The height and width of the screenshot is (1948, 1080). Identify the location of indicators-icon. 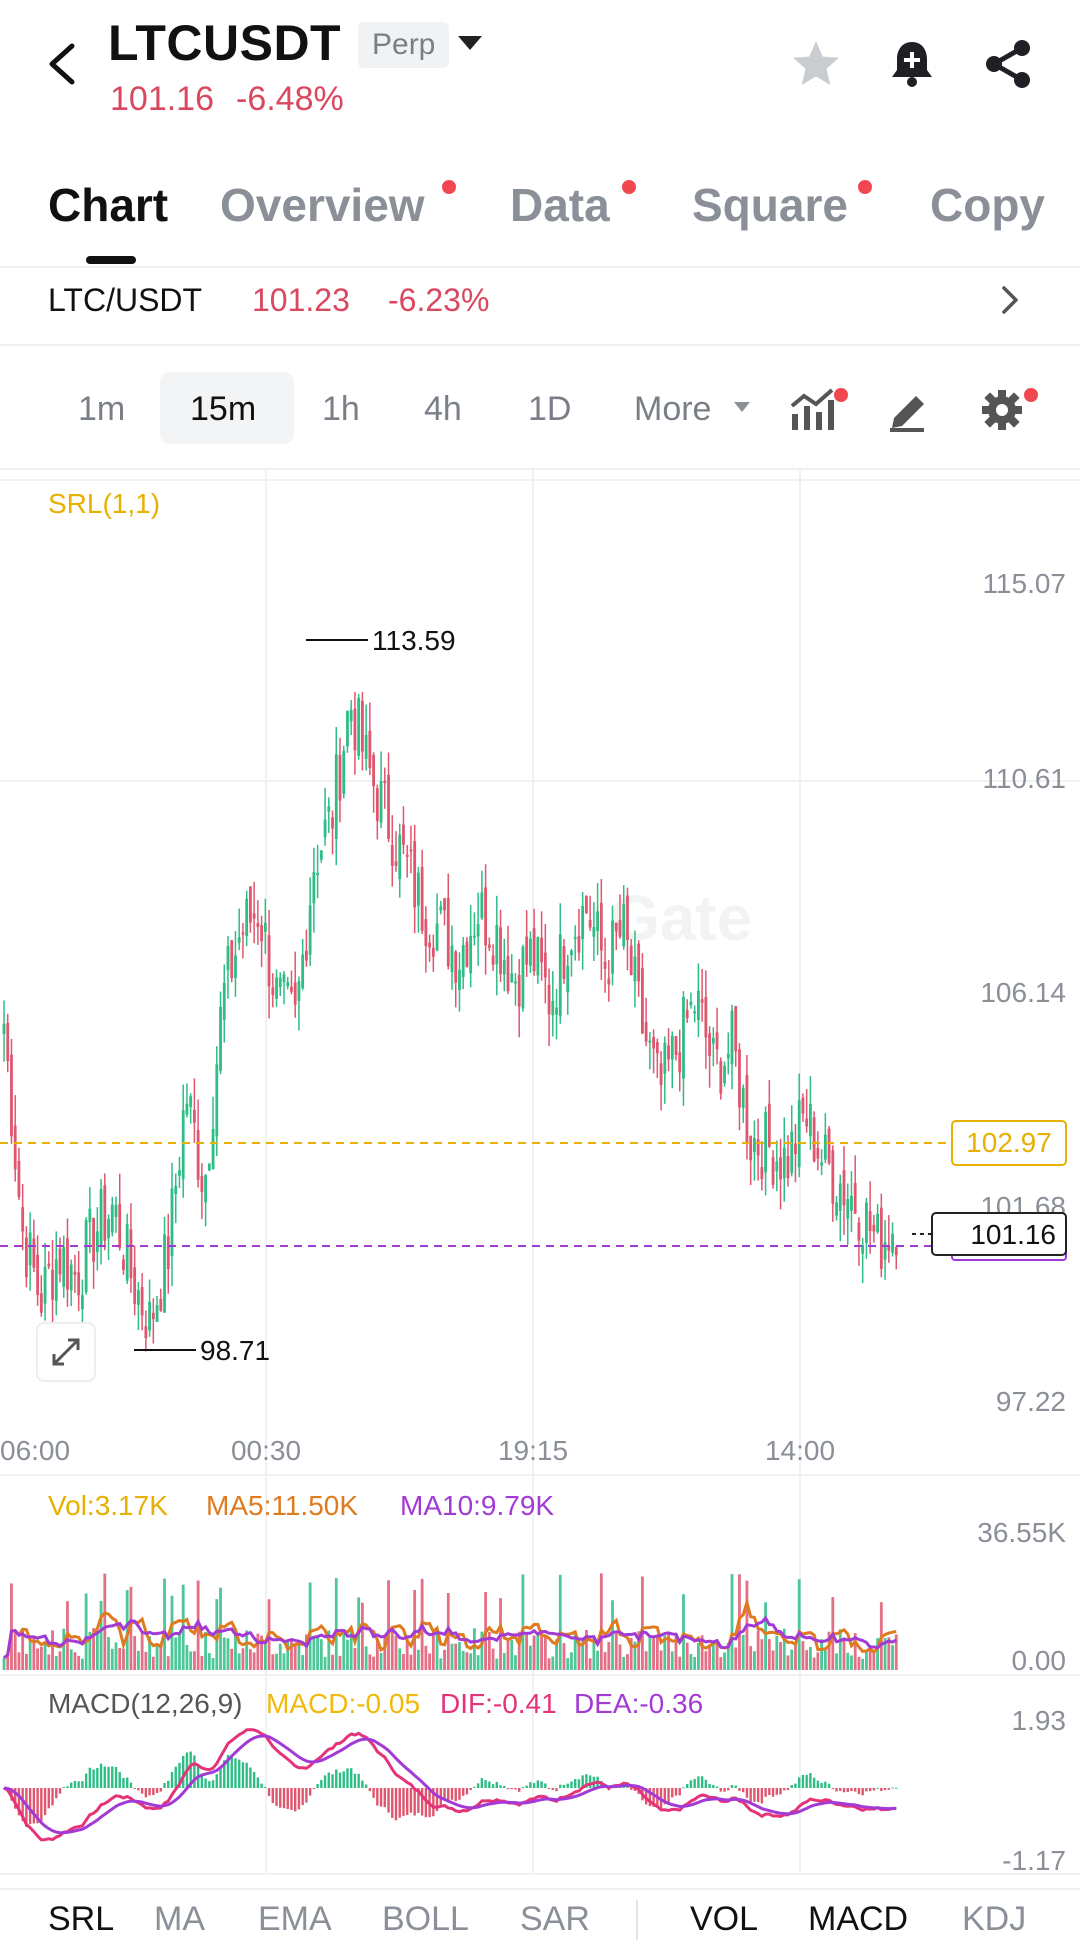
(813, 409).